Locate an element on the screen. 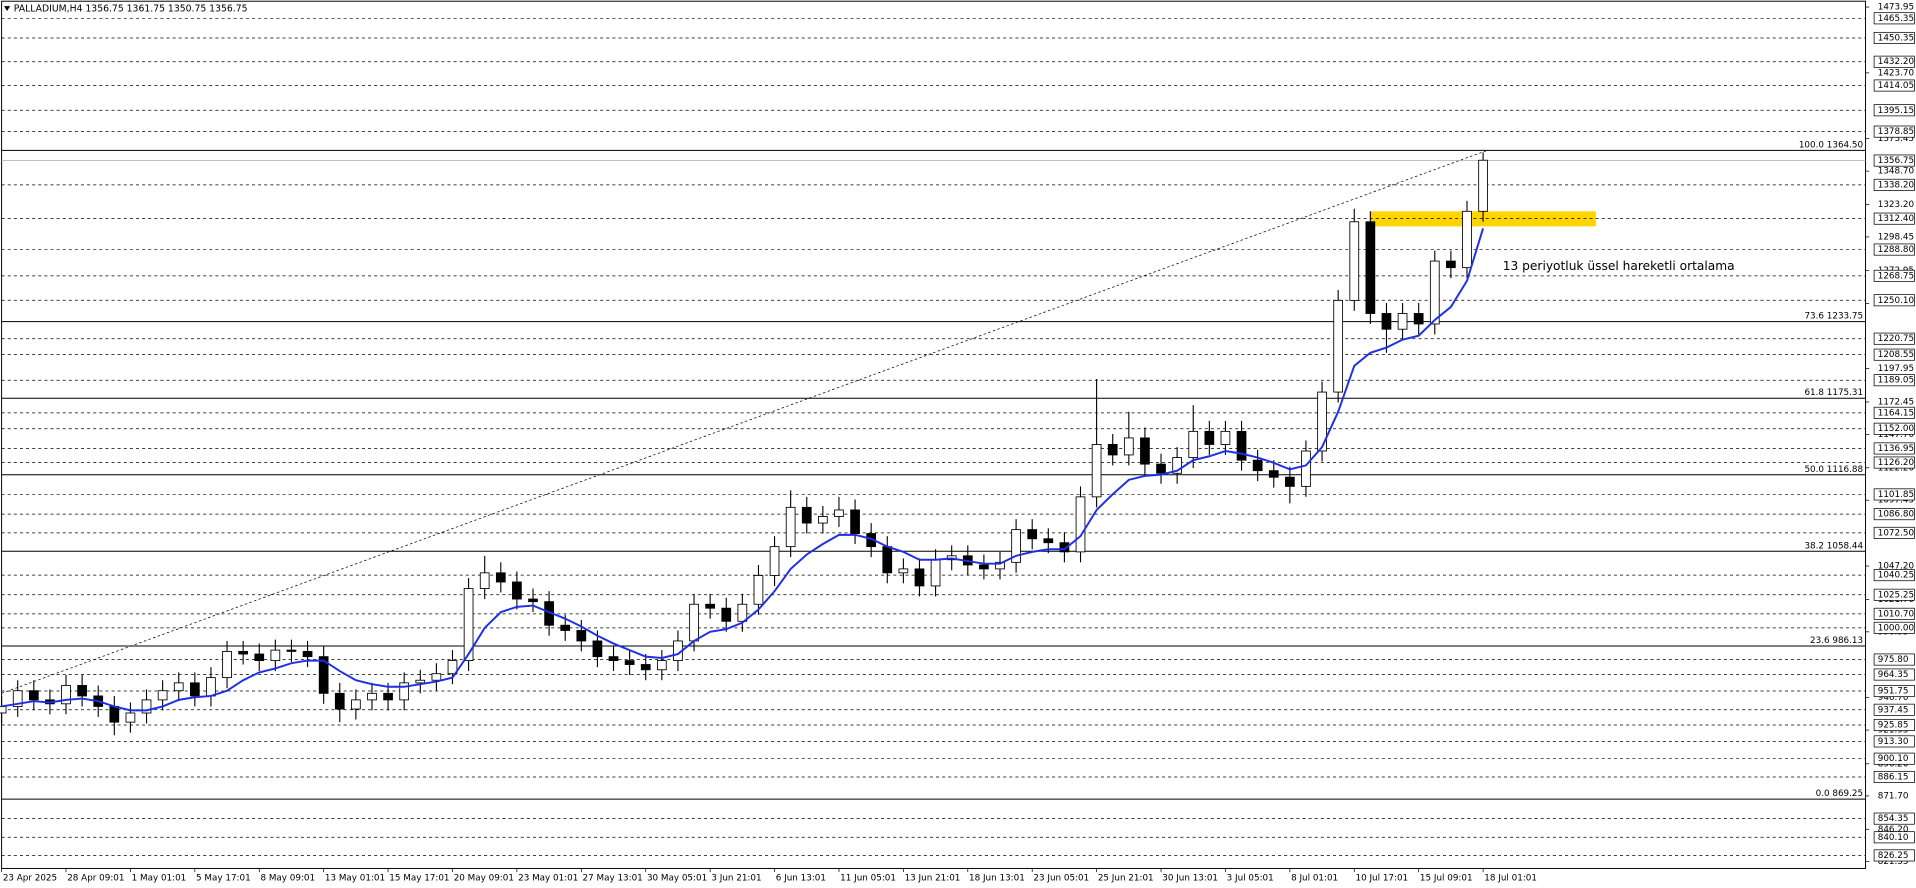  y-tick-label: 1097.45 is located at coordinates (1896, 501).